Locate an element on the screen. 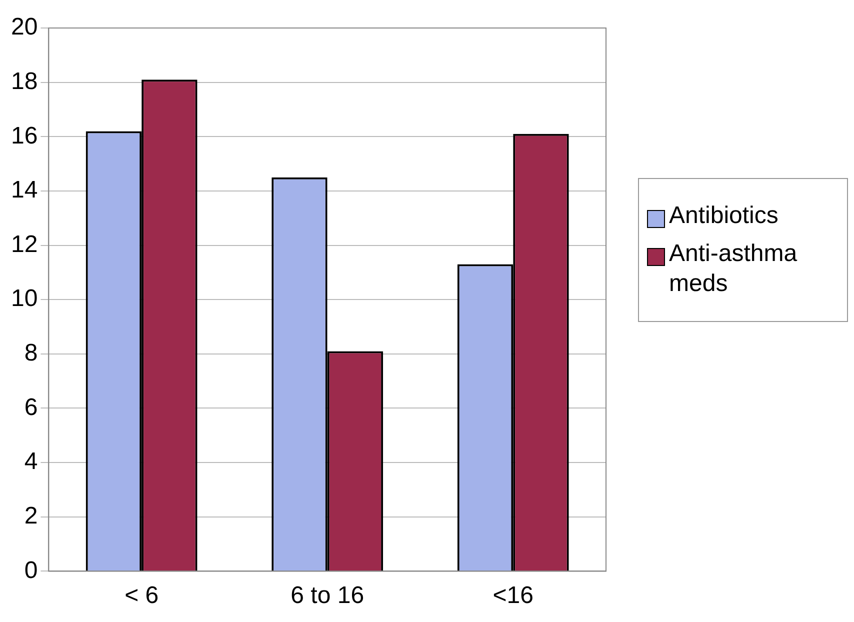 The image size is (854, 622). x-tick-label: <16 is located at coordinates (513, 596).